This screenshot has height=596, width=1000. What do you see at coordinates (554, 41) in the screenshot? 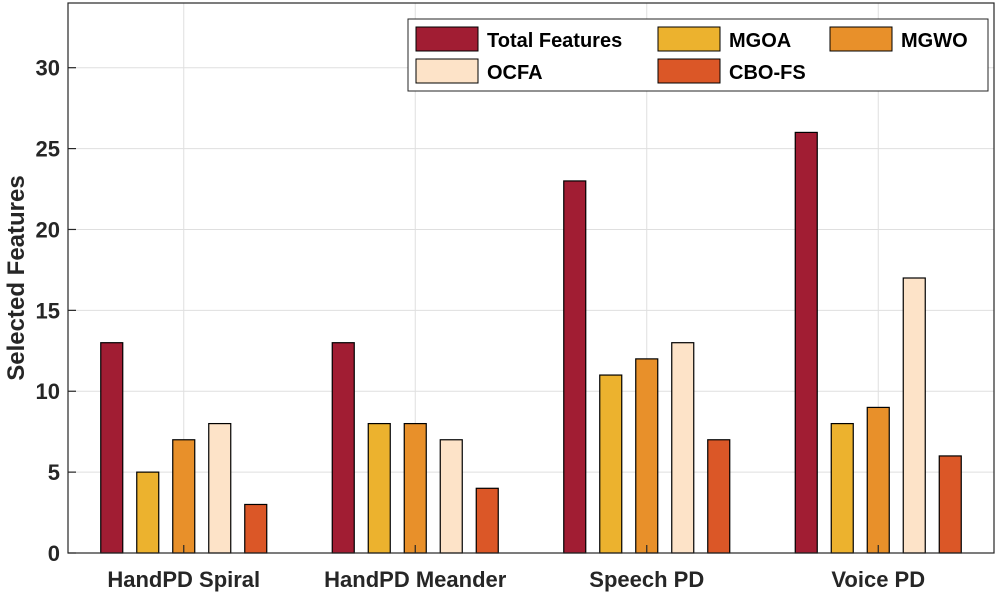
I see `legend-label: Total Features` at bounding box center [554, 41].